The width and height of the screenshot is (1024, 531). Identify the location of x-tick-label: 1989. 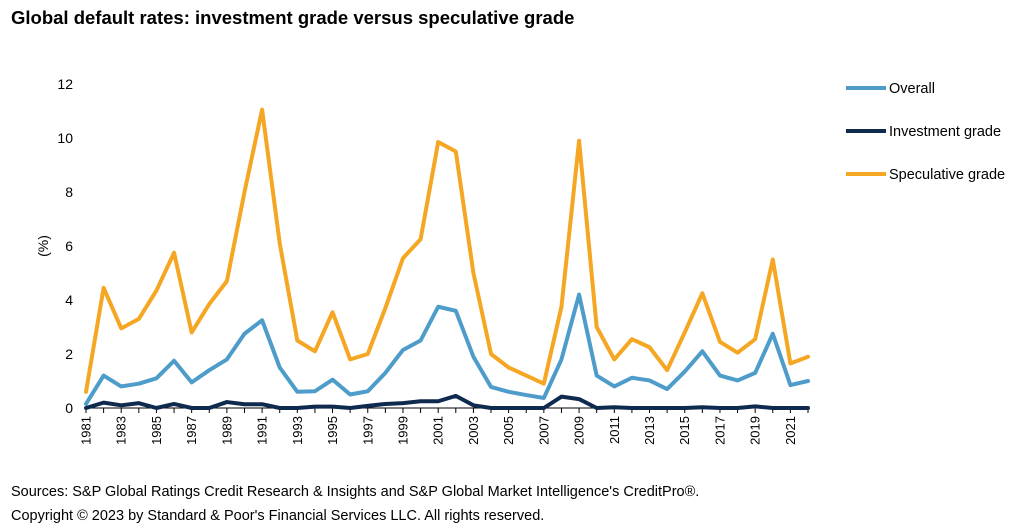
(226, 430).